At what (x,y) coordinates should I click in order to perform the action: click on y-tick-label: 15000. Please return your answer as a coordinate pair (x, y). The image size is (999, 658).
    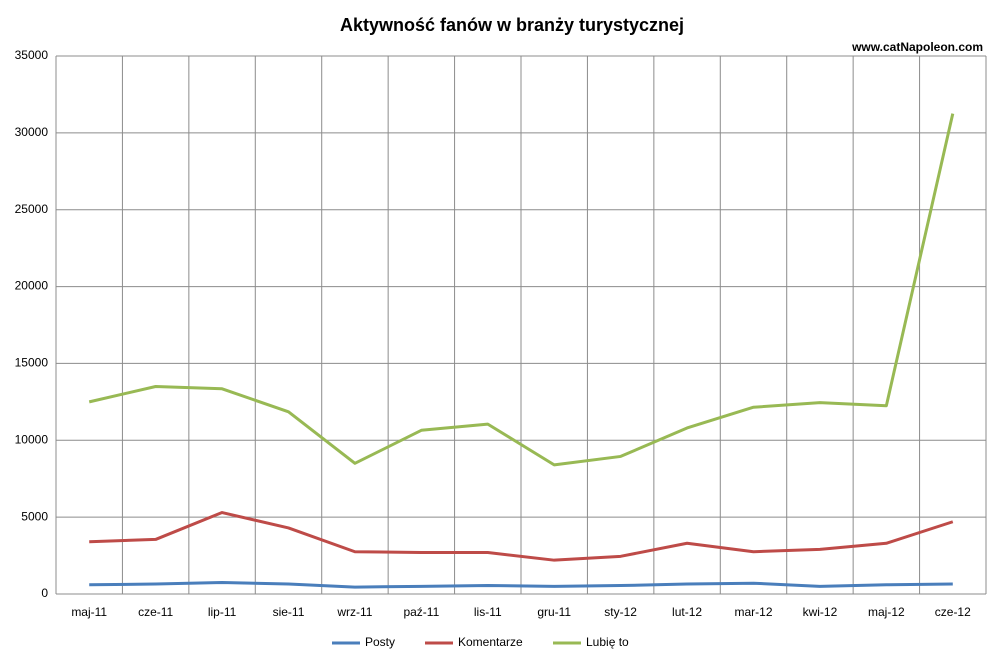
    Looking at the image, I should click on (32, 363).